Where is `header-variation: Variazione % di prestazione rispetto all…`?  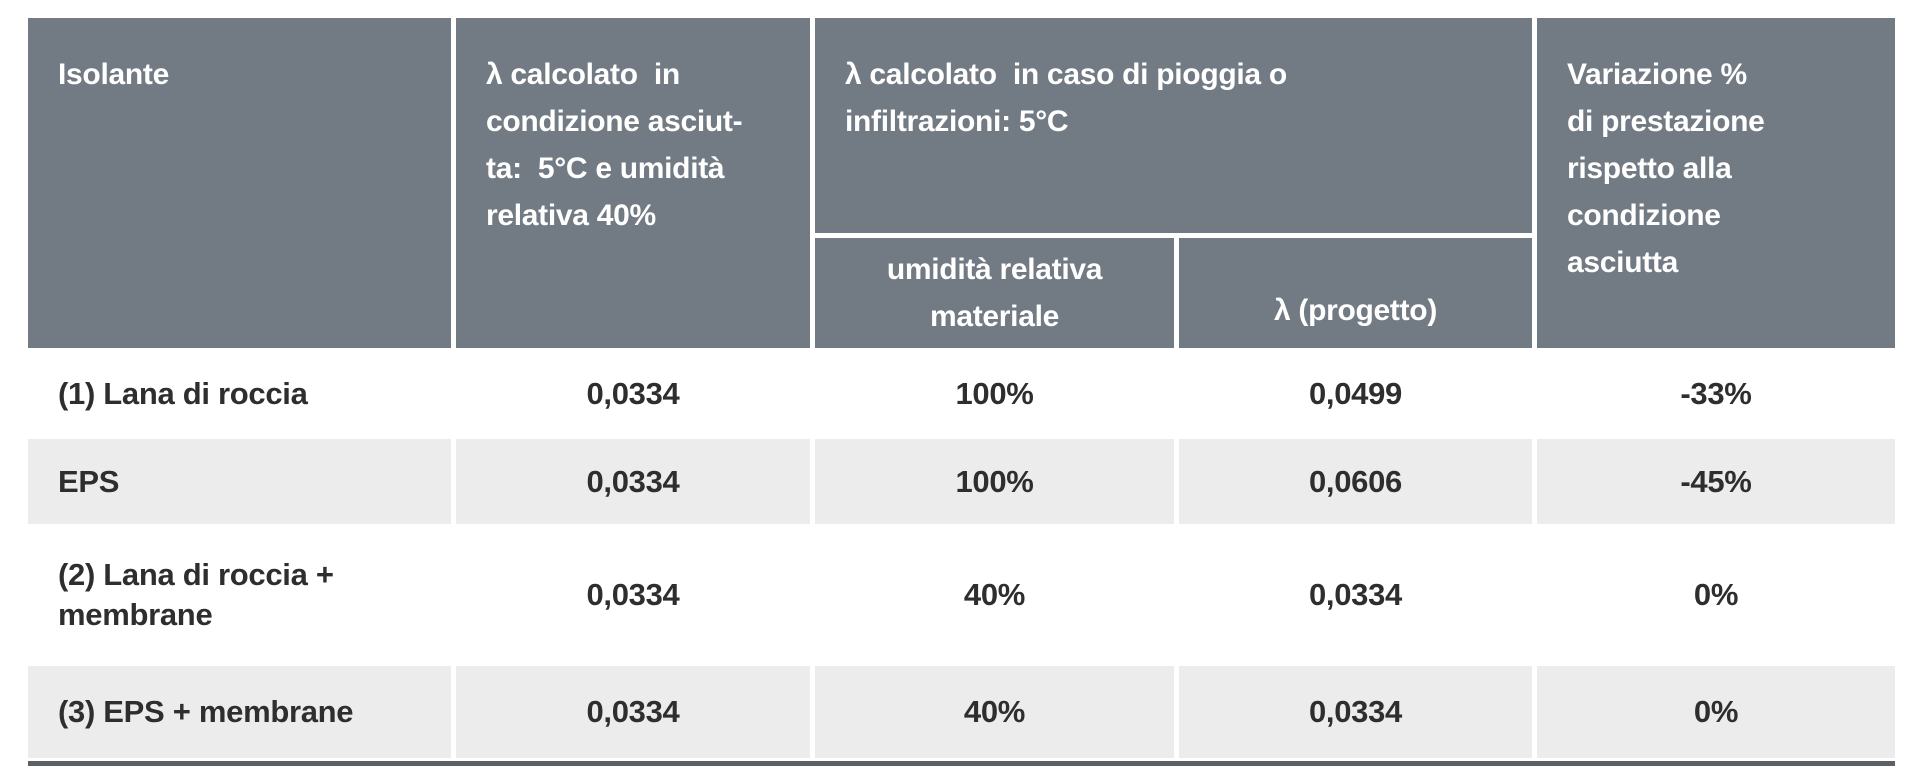
header-variation: Variazione % di prestazione rispetto all… is located at coordinates (1716, 183).